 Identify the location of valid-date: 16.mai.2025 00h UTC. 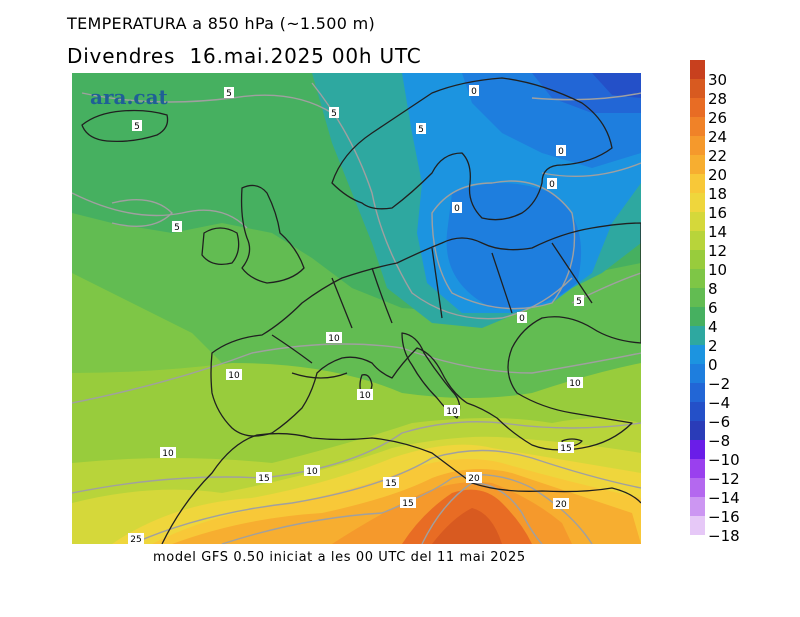
(305, 56).